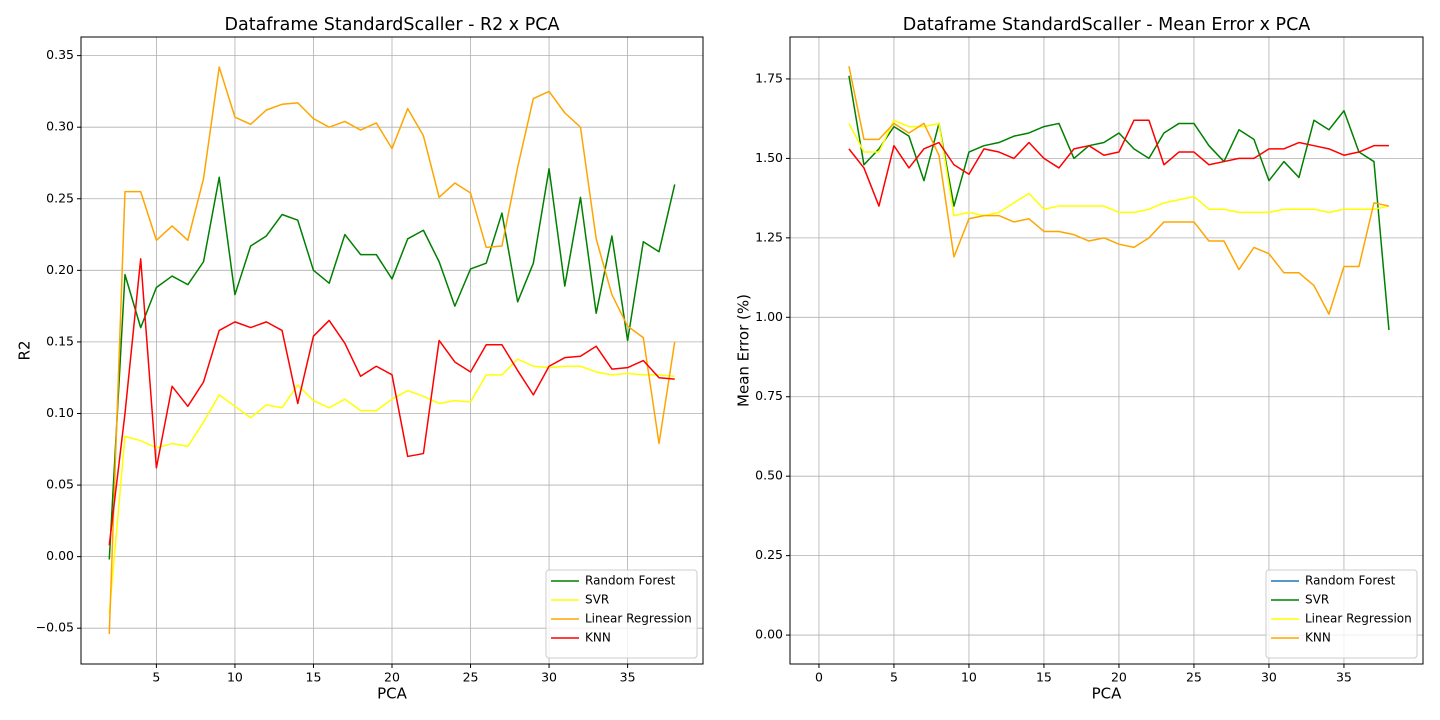 The height and width of the screenshot is (720, 1440). What do you see at coordinates (55, 627) in the screenshot?
I see `y-tick-label: −0.05` at bounding box center [55, 627].